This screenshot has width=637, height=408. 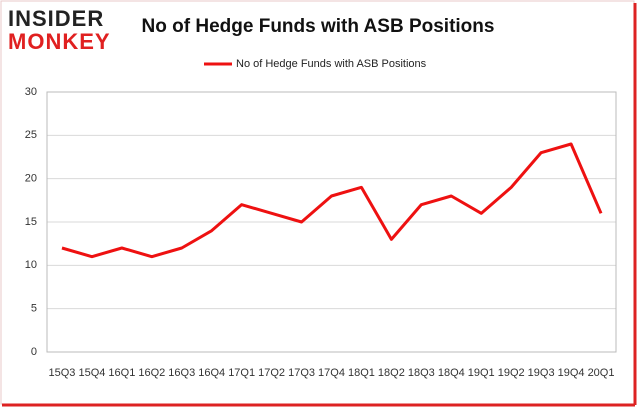 What do you see at coordinates (211, 373) in the screenshot?
I see `x-tick-label: 16Q4` at bounding box center [211, 373].